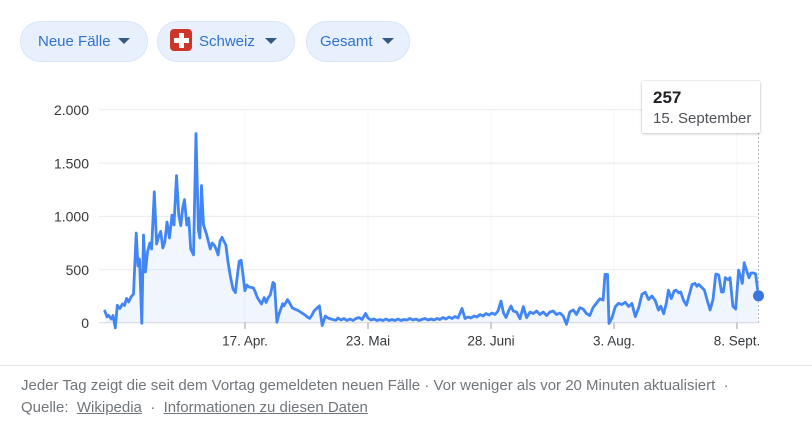 The image size is (812, 422). I want to click on svg-text: 500, so click(78, 270).